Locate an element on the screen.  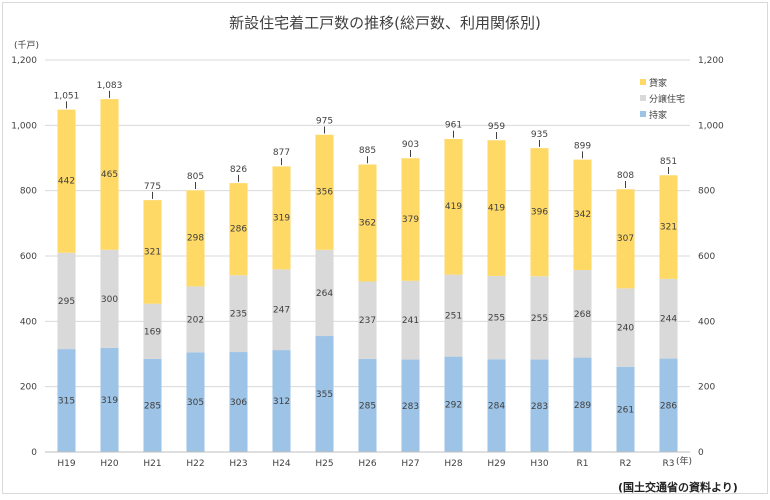
x-tick-label: H21 is located at coordinates (152, 464).